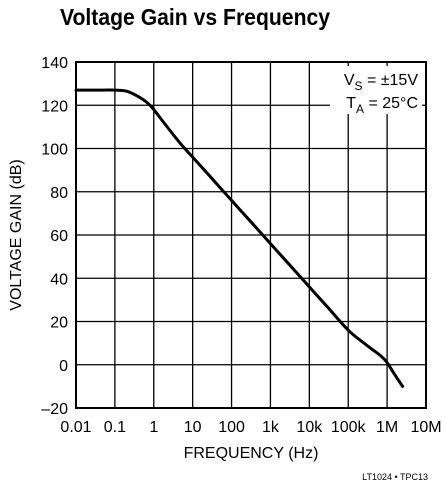 Image resolution: width=446 pixels, height=491 pixels. Describe the element at coordinates (251, 453) in the screenshot. I see `x-axis-label: FREQUENCY (Hz)` at that location.